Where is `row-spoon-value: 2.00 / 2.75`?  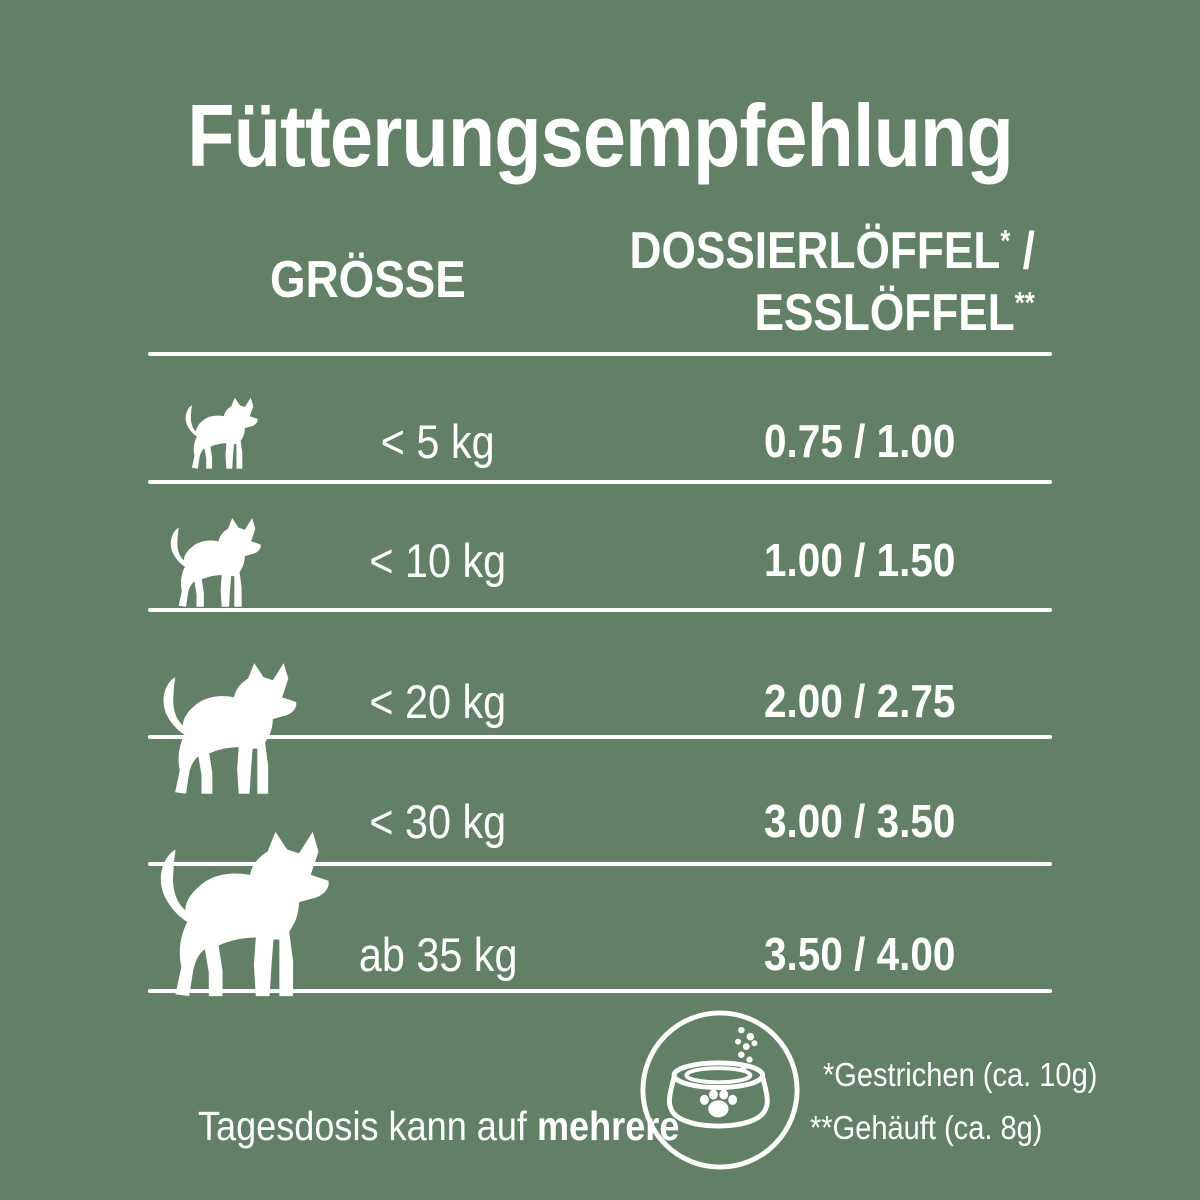
row-spoon-value: 2.00 / 2.75 is located at coordinates (860, 701).